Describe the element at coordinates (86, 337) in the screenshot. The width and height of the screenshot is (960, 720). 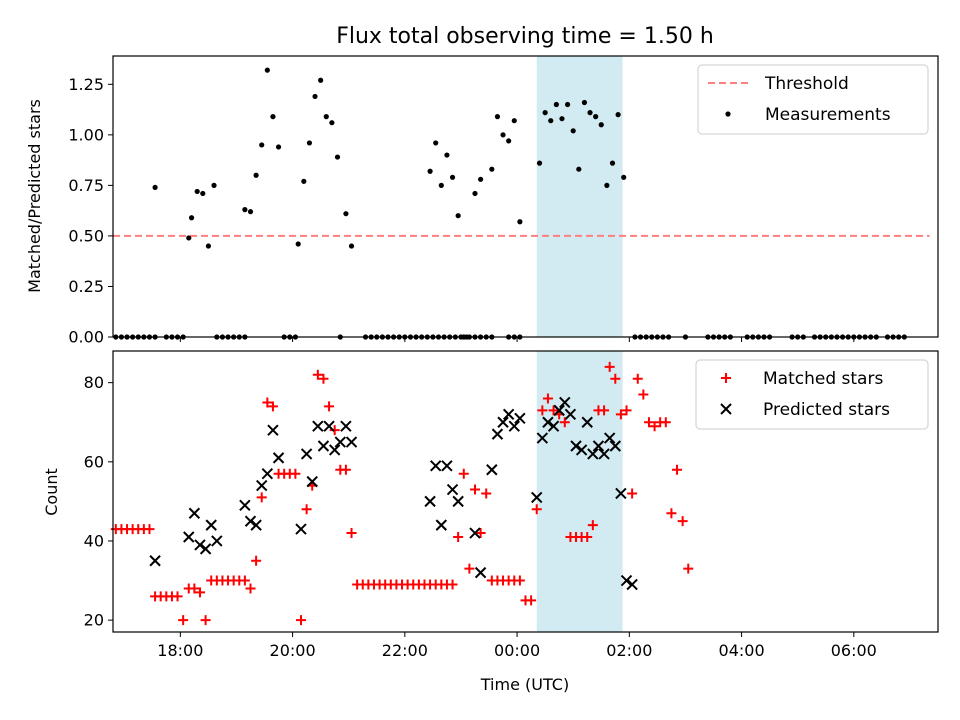
I see `ratio-y-tick-label: 0.00` at that location.